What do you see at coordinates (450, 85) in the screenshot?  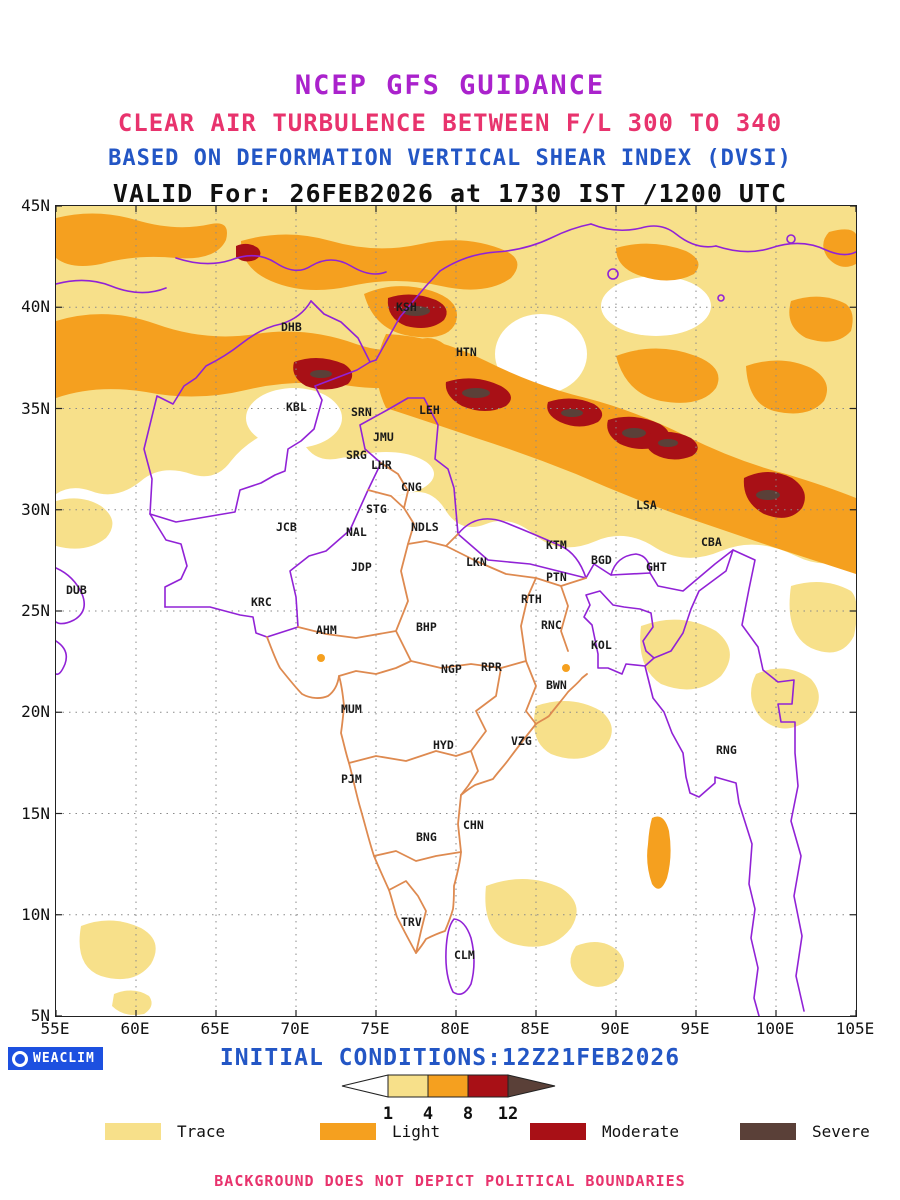 I see `title-model: NCEP GFS GUIDANCE` at bounding box center [450, 85].